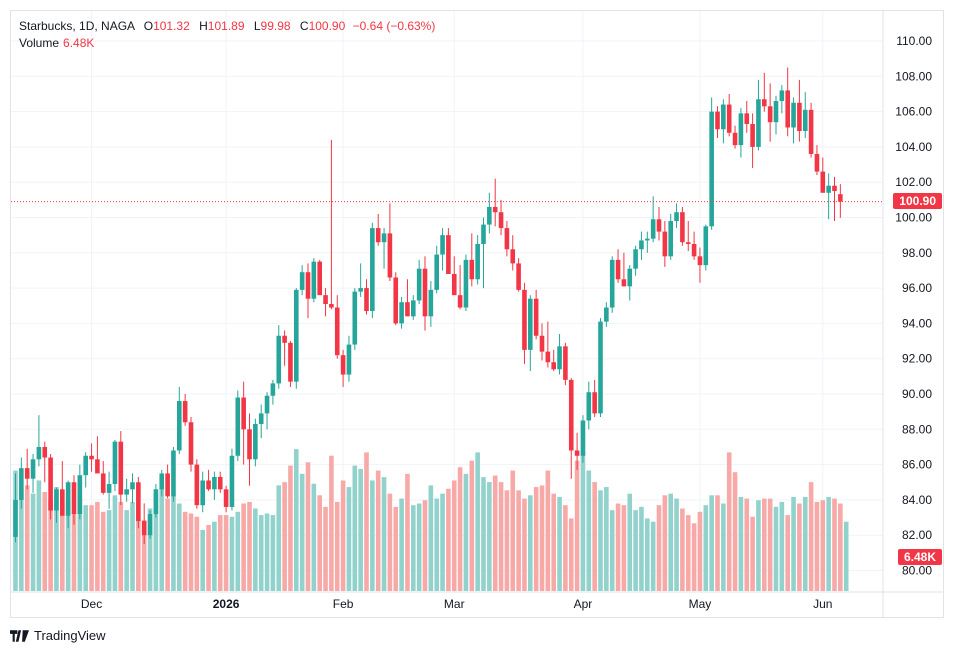 The image size is (954, 654). I want to click on volume-legend: Volume 6.48K, so click(56, 43).